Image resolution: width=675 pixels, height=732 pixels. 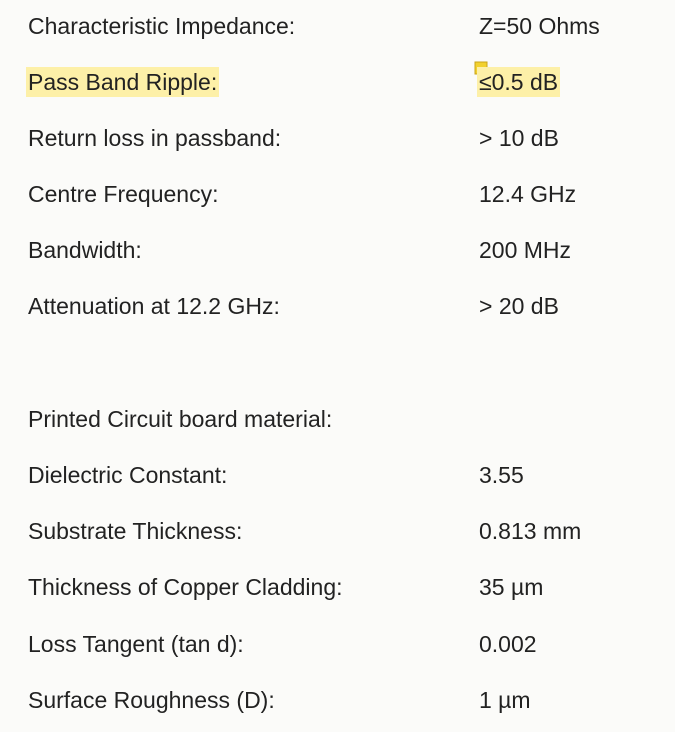 I want to click on spec-label: Surface Roughness (D):, so click(x=151, y=700).